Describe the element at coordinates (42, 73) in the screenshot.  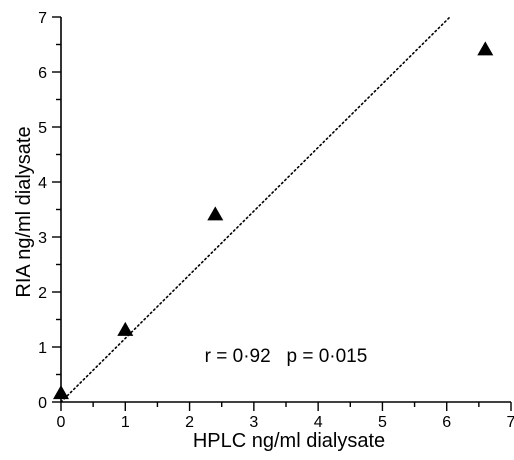
I see `y-tick-label: 6` at that location.